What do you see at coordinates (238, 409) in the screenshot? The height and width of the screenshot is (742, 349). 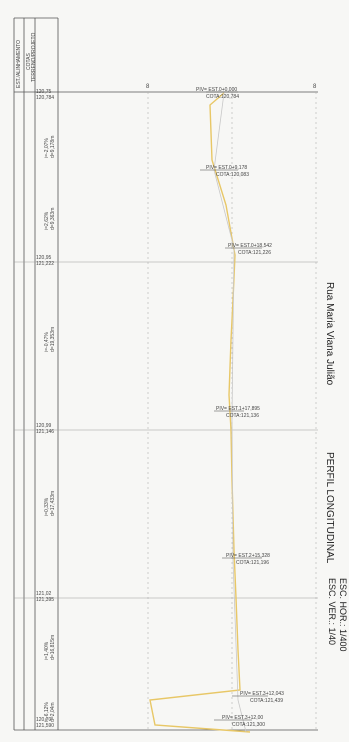 I see `station-label-4: PIV= EST.1+17,895` at bounding box center [238, 409].